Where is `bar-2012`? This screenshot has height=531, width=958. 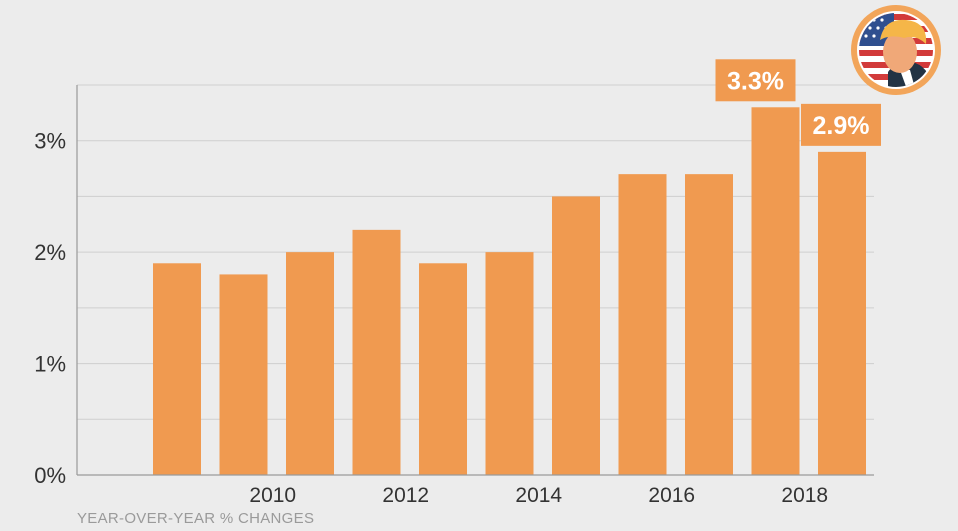
bar-2012 is located at coordinates (376, 352).